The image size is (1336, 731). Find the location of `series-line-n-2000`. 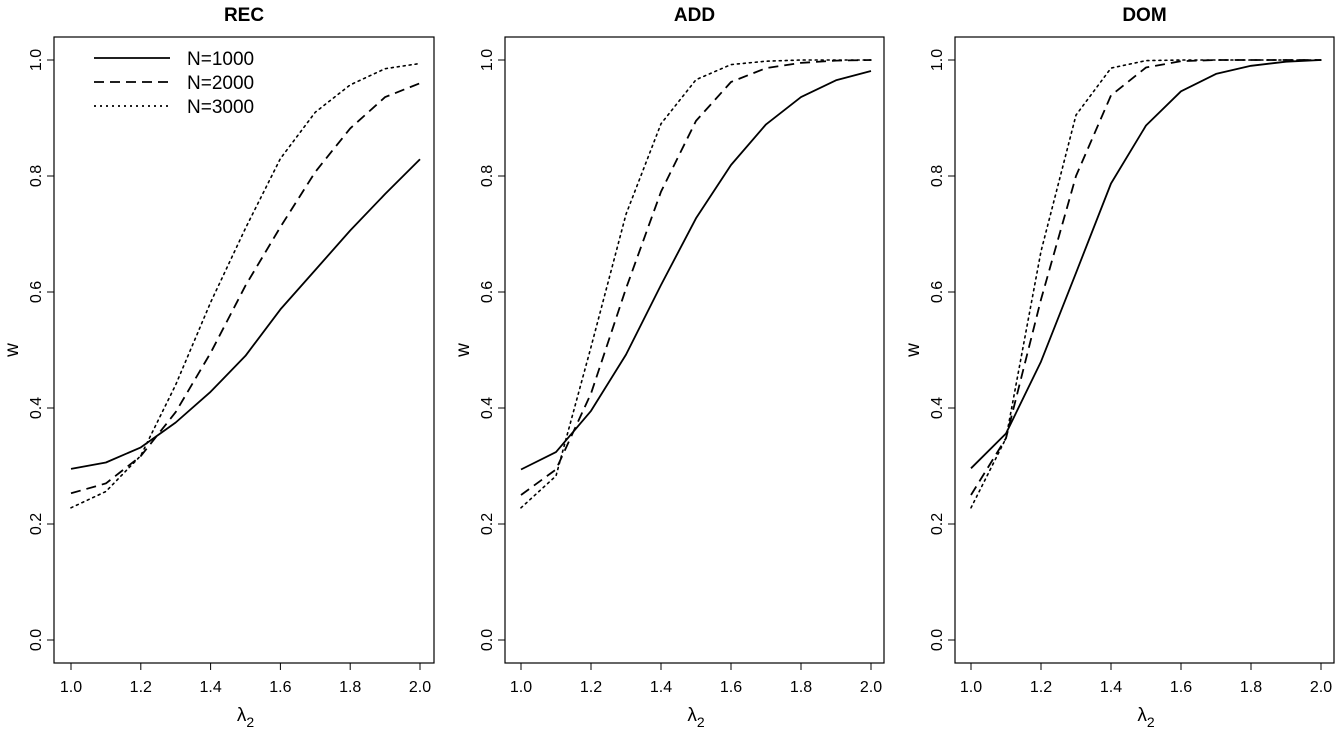

series-line-n-2000 is located at coordinates (245, 288).